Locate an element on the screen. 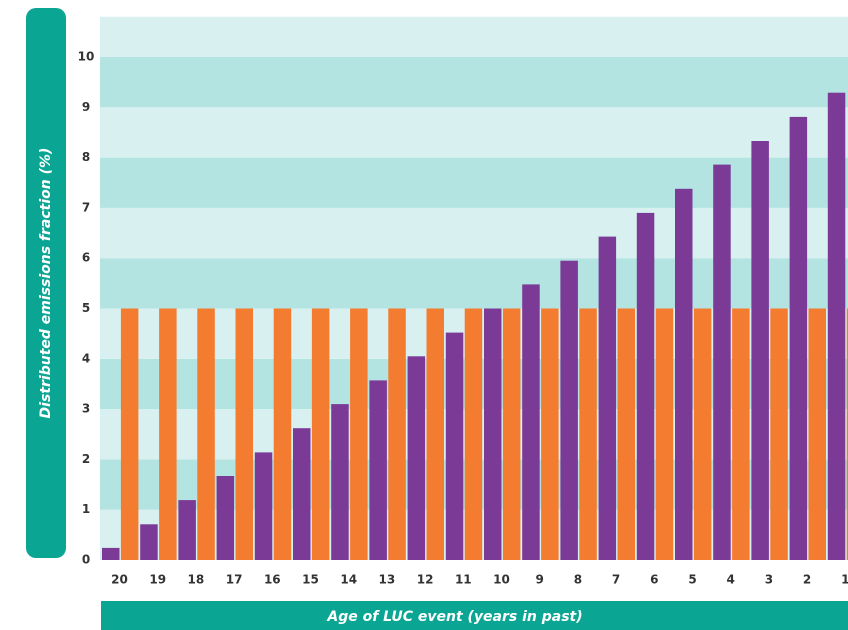  x-tick-label: 15 is located at coordinates (310, 580).